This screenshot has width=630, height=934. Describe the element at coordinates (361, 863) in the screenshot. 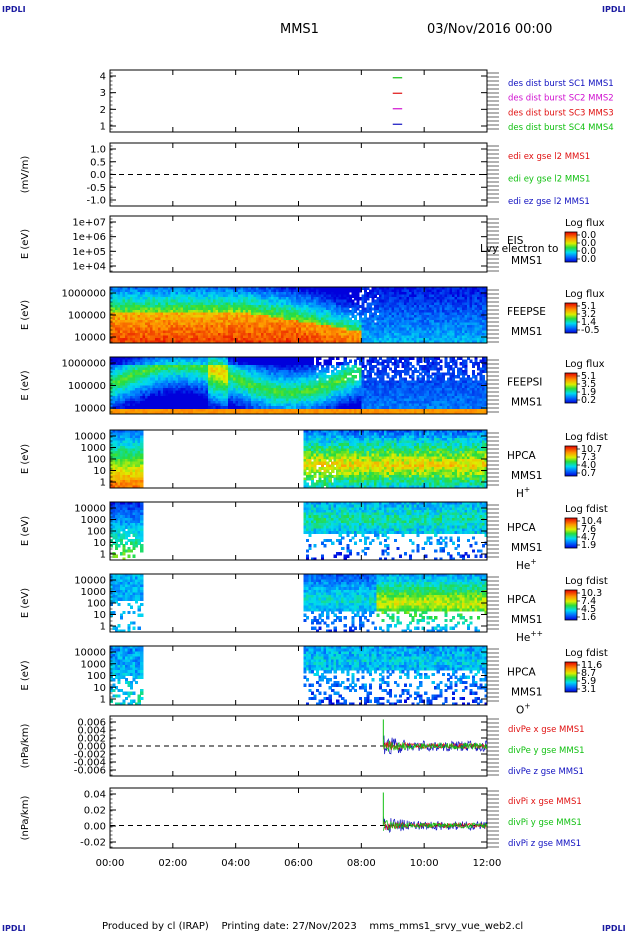

I see `x-tick-label: 08:00` at that location.